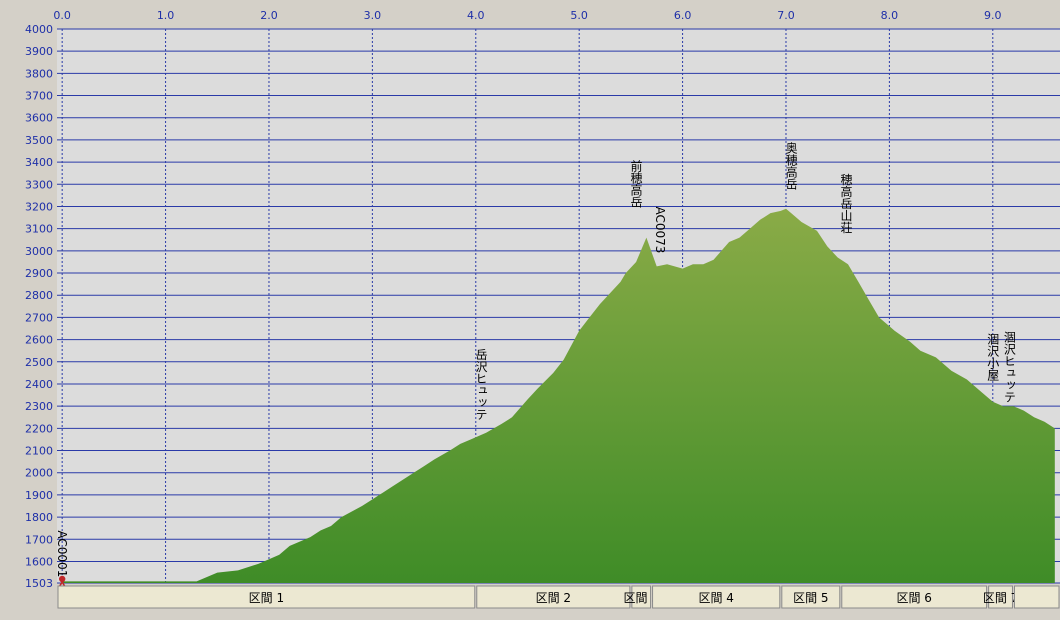  I want to click on y-tick-label: 2800, so click(39, 295).